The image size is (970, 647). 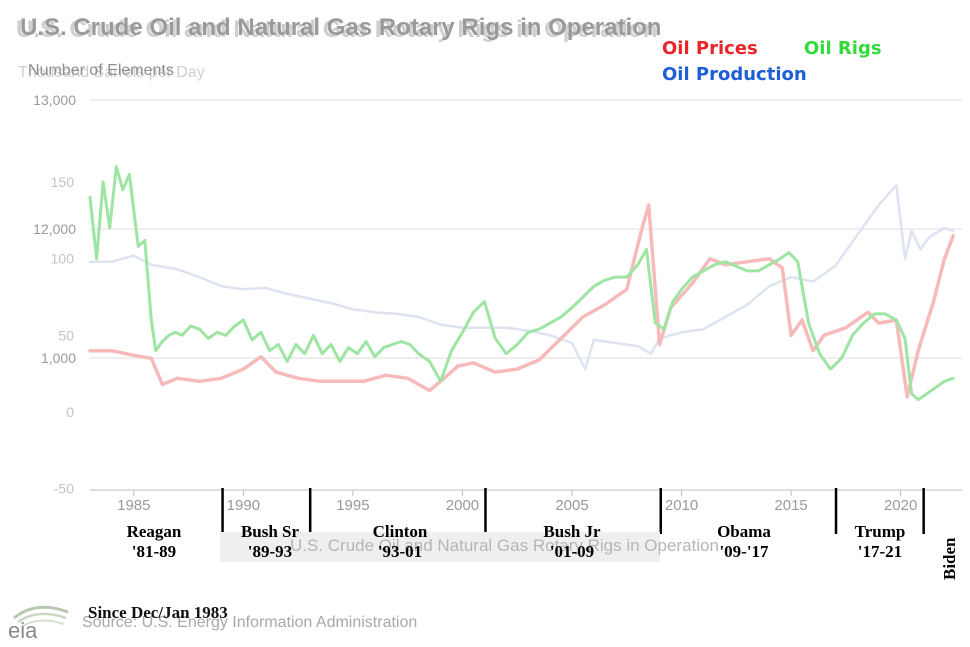 What do you see at coordinates (572, 541) in the screenshot?
I see `president-bush-jr: Bush Jr '01-09` at bounding box center [572, 541].